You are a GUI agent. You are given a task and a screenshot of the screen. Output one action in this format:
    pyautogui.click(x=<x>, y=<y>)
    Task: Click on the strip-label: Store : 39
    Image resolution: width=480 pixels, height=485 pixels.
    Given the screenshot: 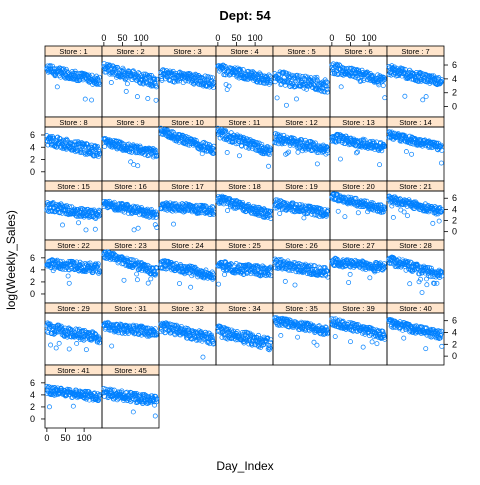 What is the action you would take?
    pyautogui.click(x=358, y=308)
    